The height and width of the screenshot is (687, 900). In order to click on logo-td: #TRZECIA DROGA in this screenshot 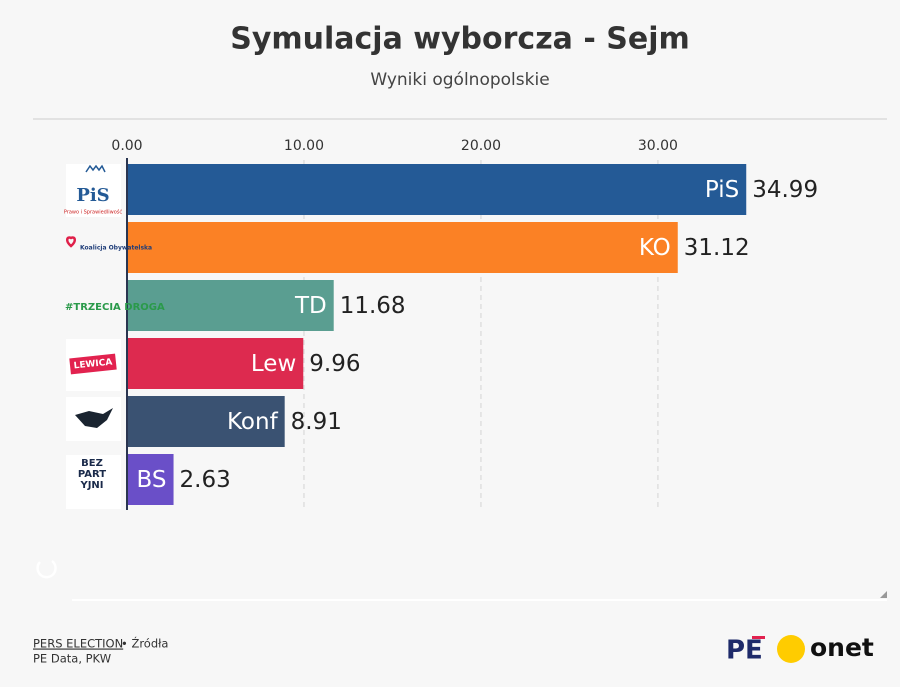, I will do `click(115, 307)`.